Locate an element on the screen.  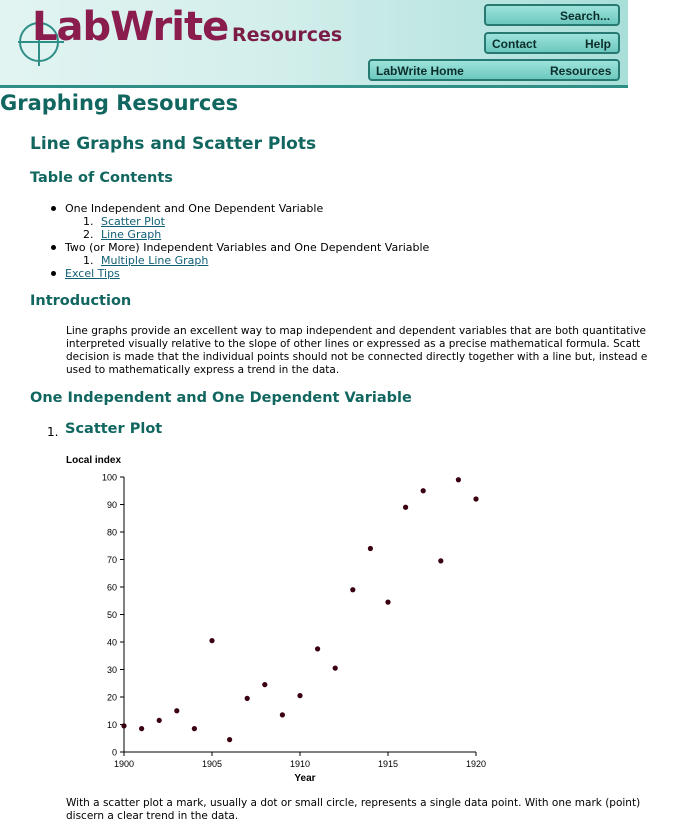
y-tick-label: 100 is located at coordinates (109, 478).